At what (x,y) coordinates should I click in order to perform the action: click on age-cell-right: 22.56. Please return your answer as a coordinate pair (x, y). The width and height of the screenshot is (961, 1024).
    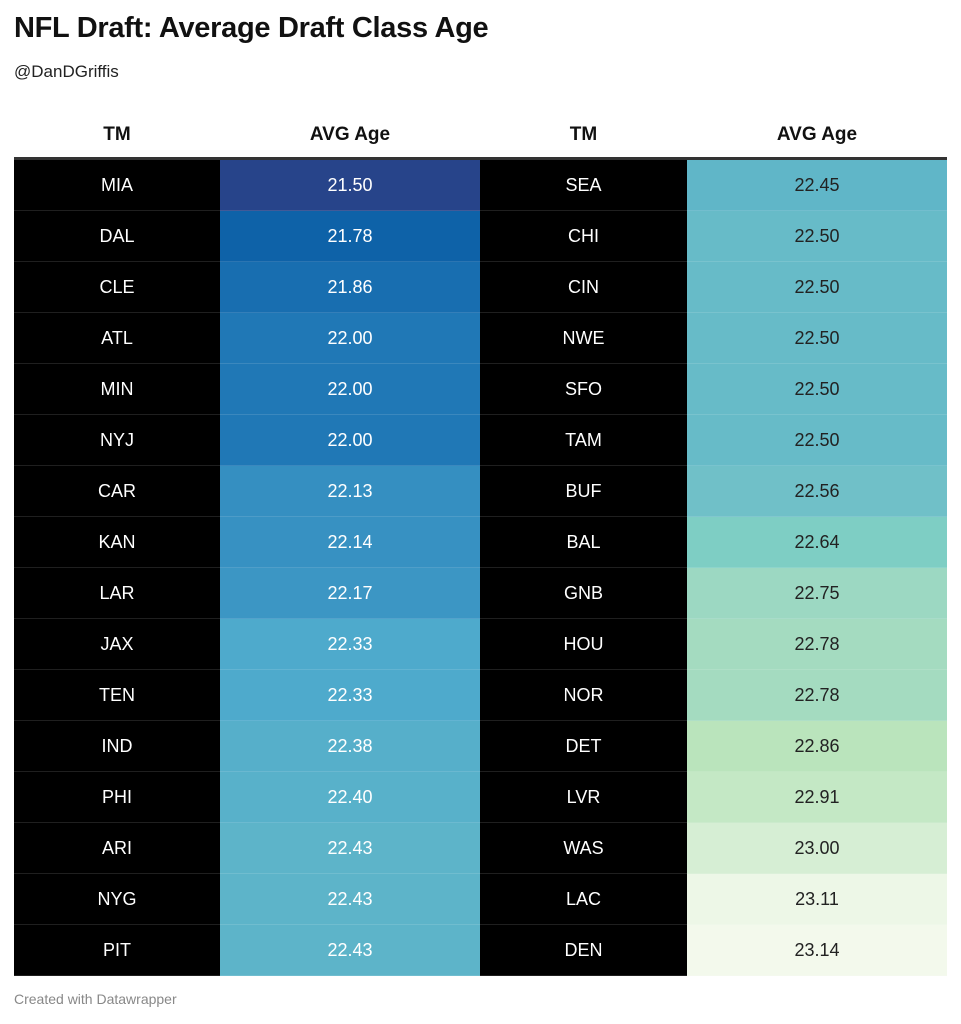
    Looking at the image, I should click on (817, 491).